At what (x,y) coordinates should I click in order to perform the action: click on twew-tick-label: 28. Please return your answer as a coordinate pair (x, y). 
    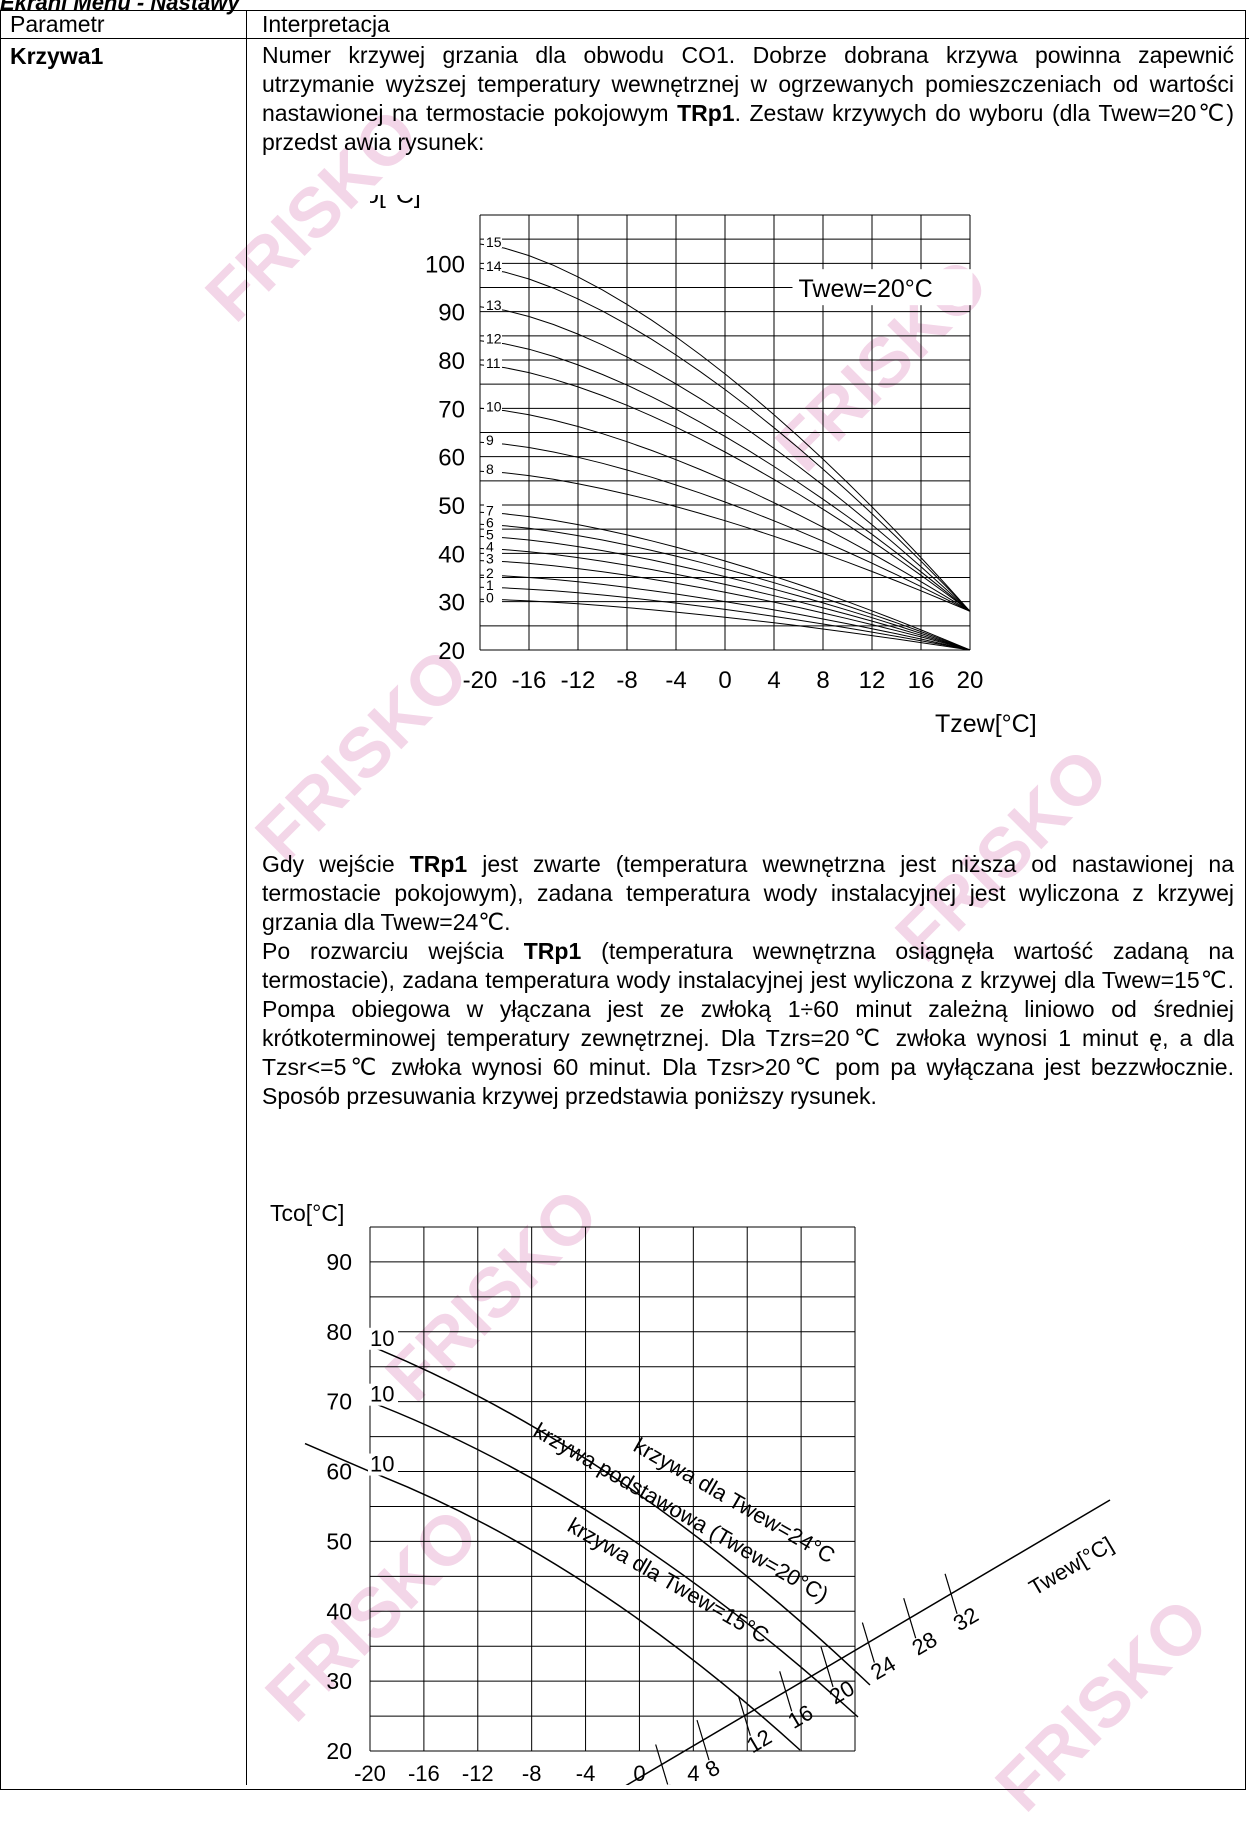
    Looking at the image, I should click on (925, 1643).